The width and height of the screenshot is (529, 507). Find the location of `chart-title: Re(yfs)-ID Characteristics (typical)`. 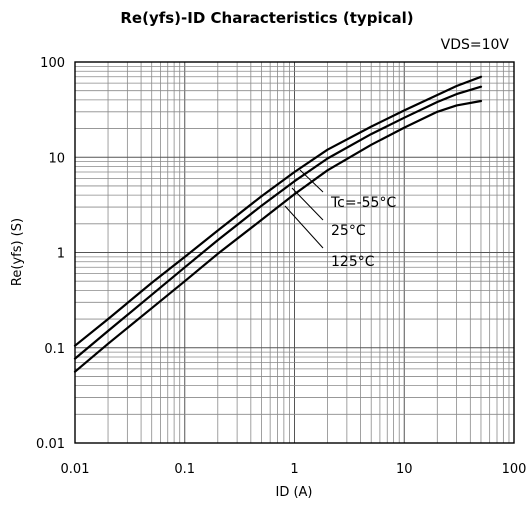

chart-title: Re(yfs)-ID Characteristics (typical) is located at coordinates (266, 18).